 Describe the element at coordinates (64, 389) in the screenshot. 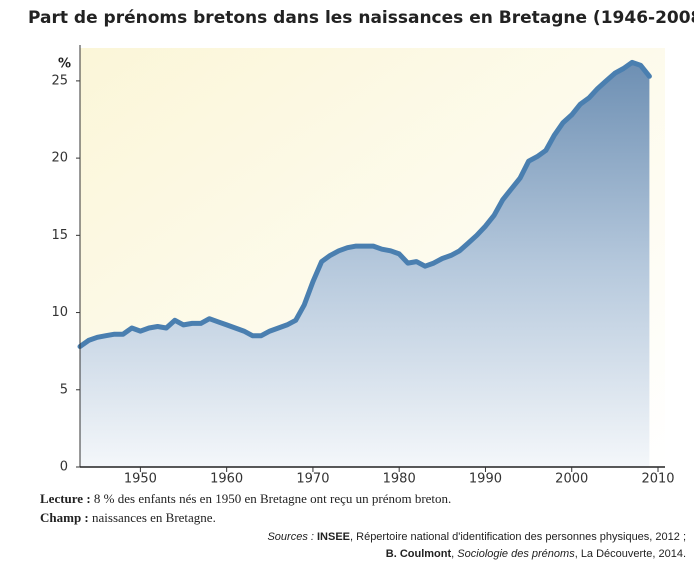

I see `y-tick-label: 5` at that location.